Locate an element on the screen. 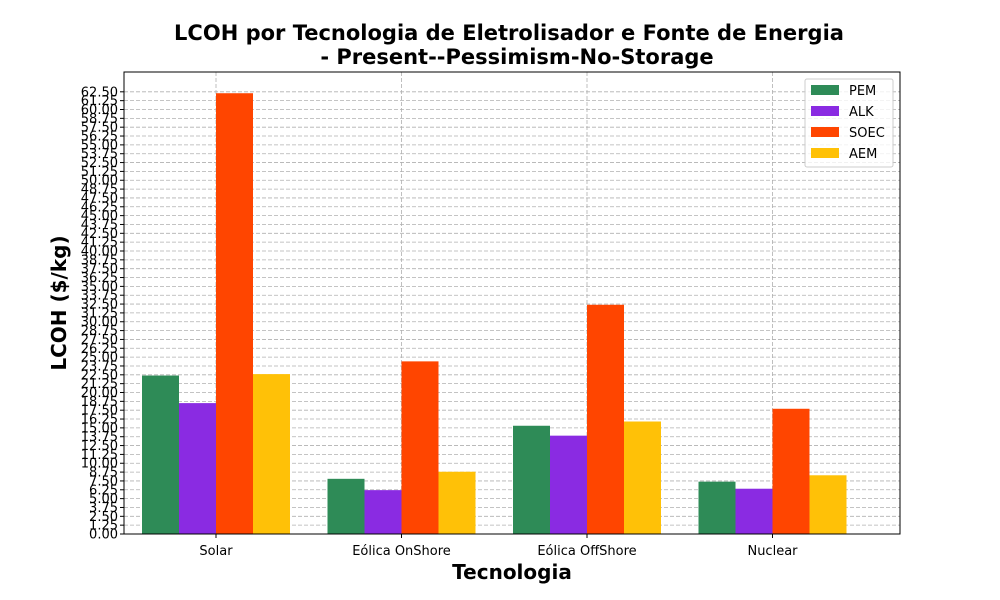 This screenshot has width=1000, height=600. y-tick-label: 11.25 is located at coordinates (99, 455).